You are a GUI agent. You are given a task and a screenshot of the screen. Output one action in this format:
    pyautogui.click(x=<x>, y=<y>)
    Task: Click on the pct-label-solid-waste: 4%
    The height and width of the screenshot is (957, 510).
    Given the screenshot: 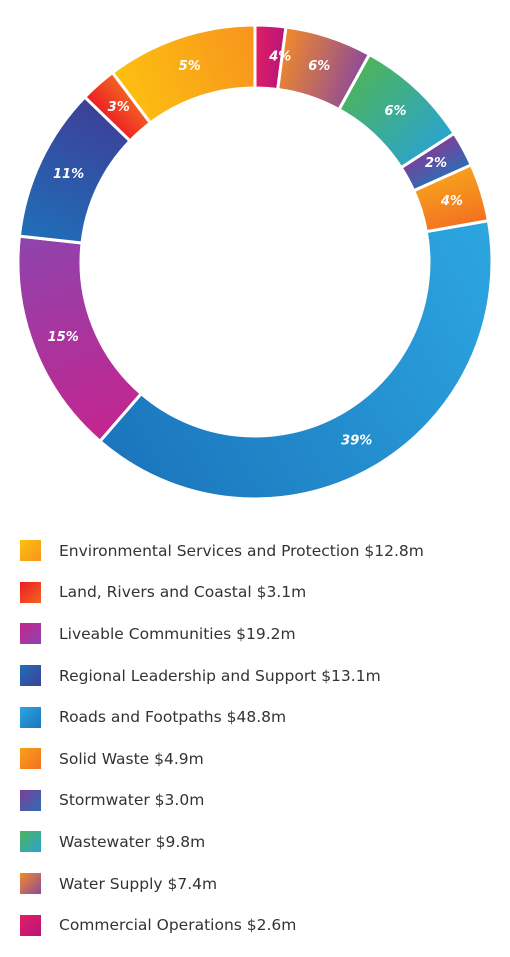 What is the action you would take?
    pyautogui.click(x=451, y=201)
    